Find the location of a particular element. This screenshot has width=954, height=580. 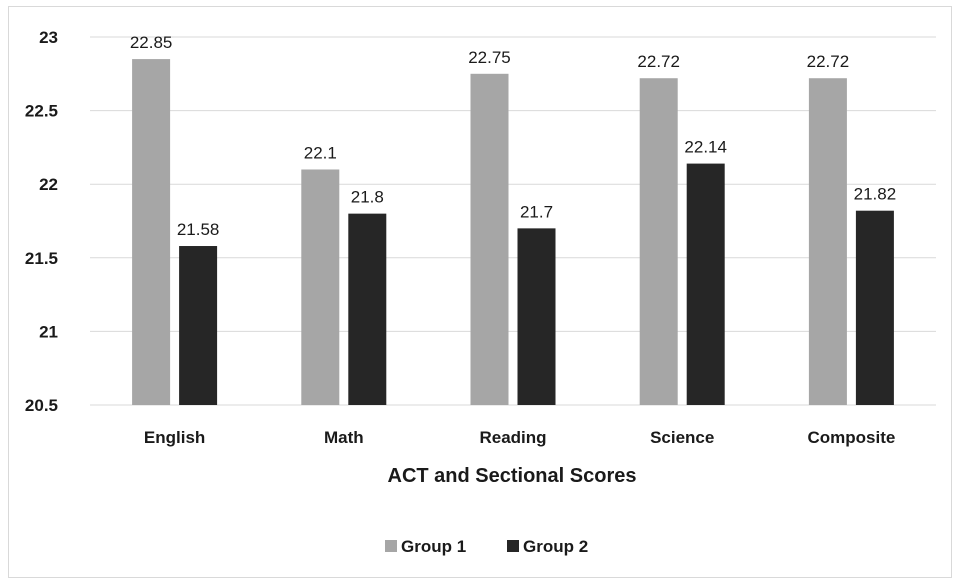

data-label: 21.7 is located at coordinates (536, 211).